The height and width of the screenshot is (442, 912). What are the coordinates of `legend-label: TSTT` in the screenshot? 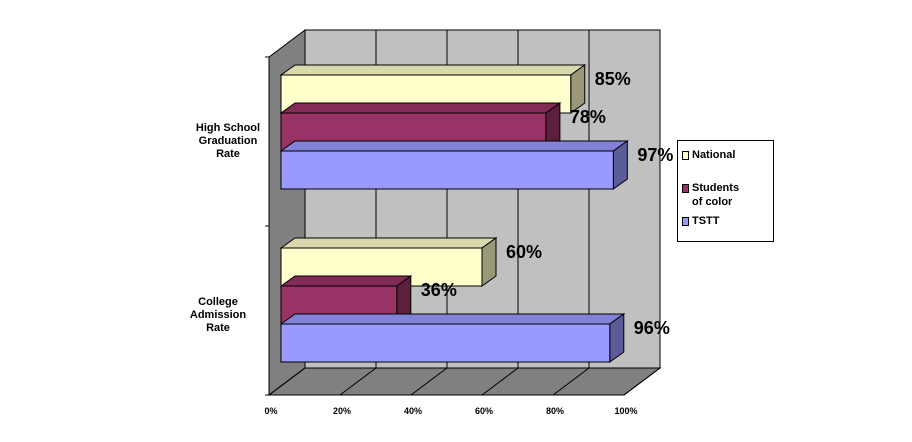 It's located at (706, 221).